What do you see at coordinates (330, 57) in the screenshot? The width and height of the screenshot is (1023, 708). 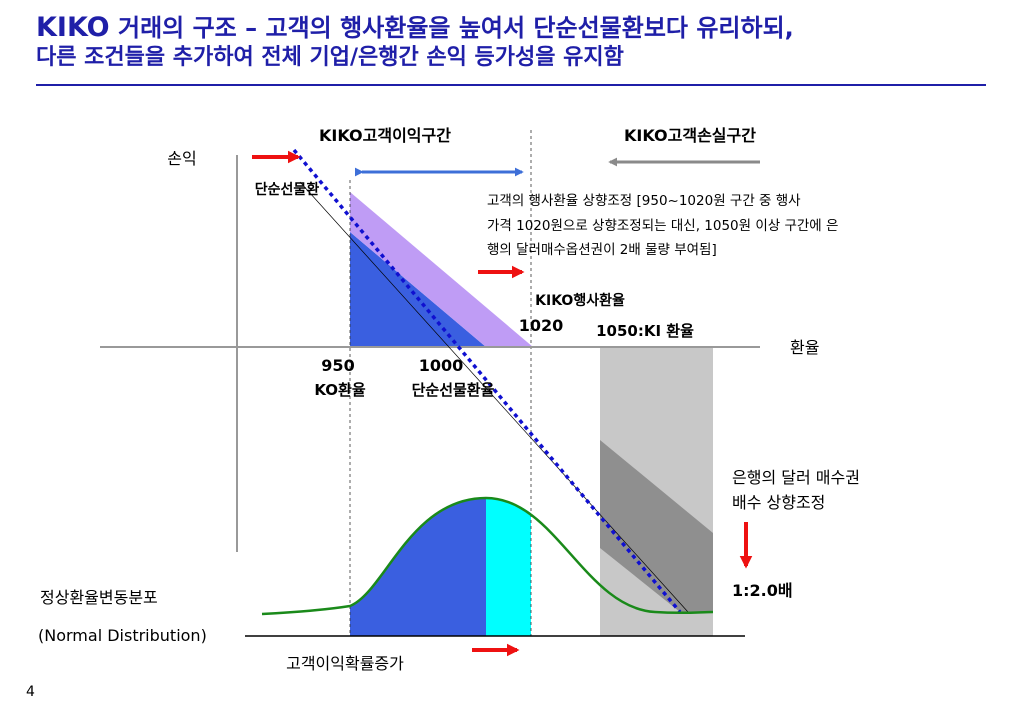 I see `title-line-2: 다른 조건들을 추가하여 전체 기업/은행간 손익 등가성을 유지함` at bounding box center [330, 57].